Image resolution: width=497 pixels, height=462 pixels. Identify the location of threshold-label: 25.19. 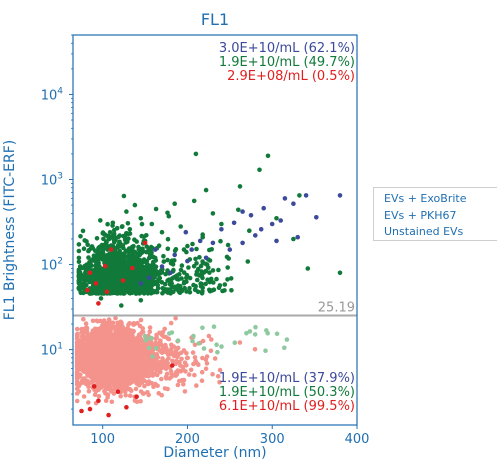
(336, 308).